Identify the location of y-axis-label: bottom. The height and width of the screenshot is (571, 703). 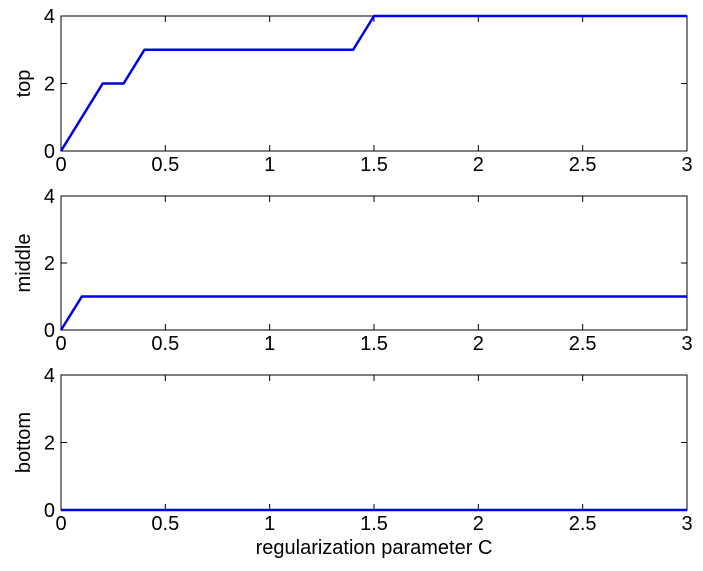
(24, 442).